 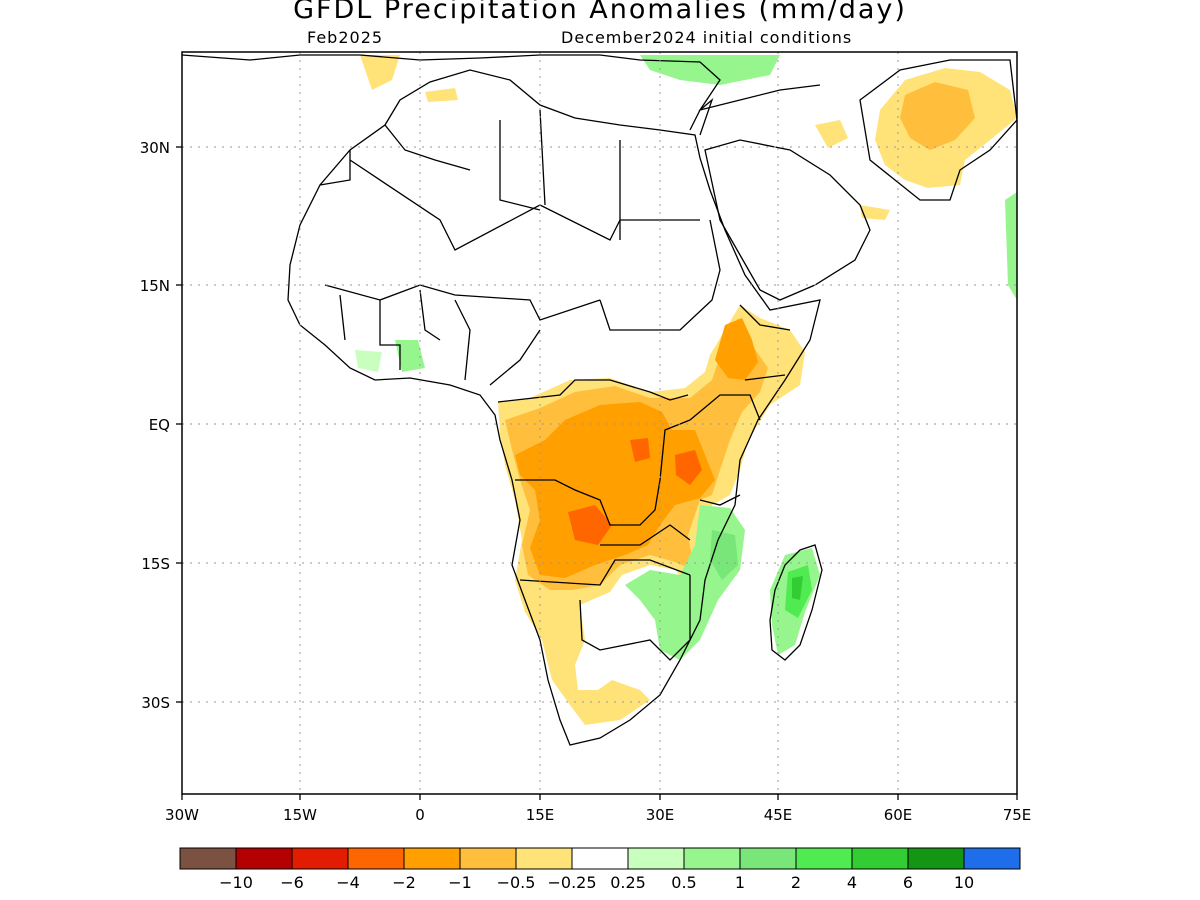 What do you see at coordinates (725, 450) in the screenshot?
I see `border-east` at bounding box center [725, 450].